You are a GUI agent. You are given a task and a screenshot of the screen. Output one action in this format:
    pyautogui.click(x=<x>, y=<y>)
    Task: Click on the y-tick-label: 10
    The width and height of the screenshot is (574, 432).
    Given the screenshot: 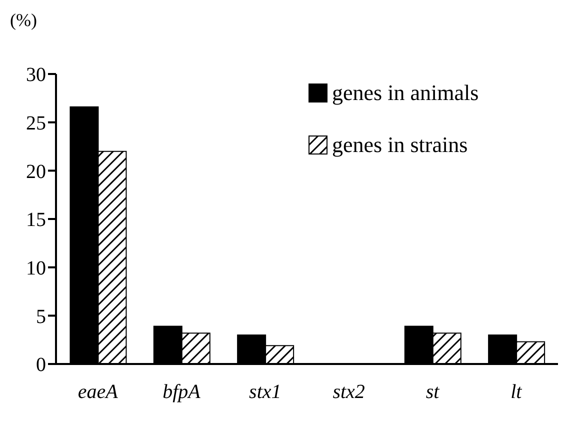 What is the action you would take?
    pyautogui.click(x=36, y=268)
    